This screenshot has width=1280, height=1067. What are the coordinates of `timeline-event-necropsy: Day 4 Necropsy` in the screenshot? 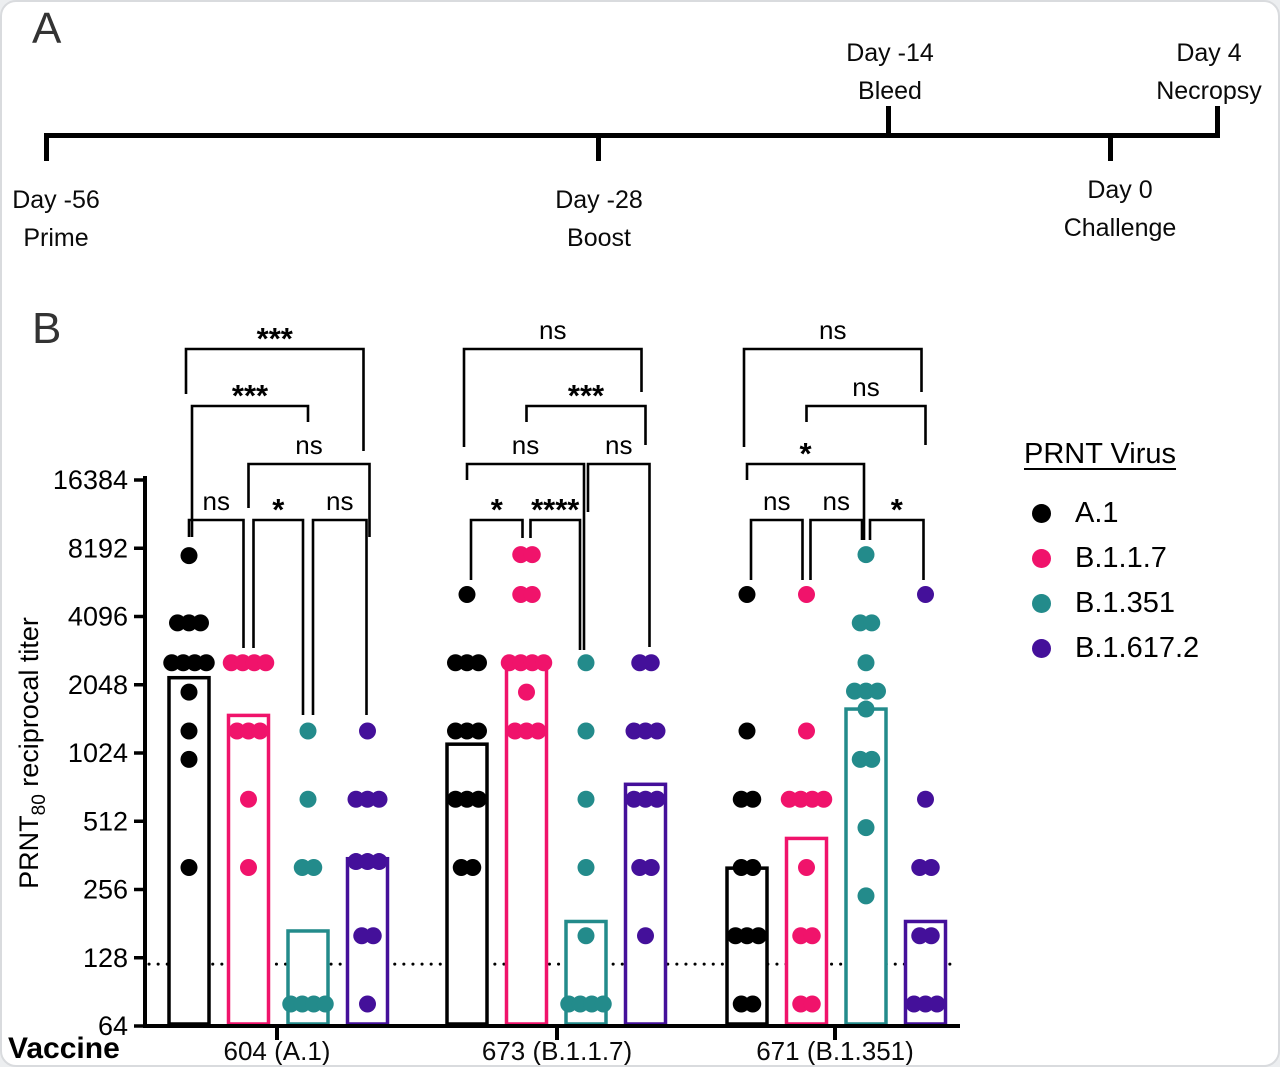 It's located at (1209, 72).